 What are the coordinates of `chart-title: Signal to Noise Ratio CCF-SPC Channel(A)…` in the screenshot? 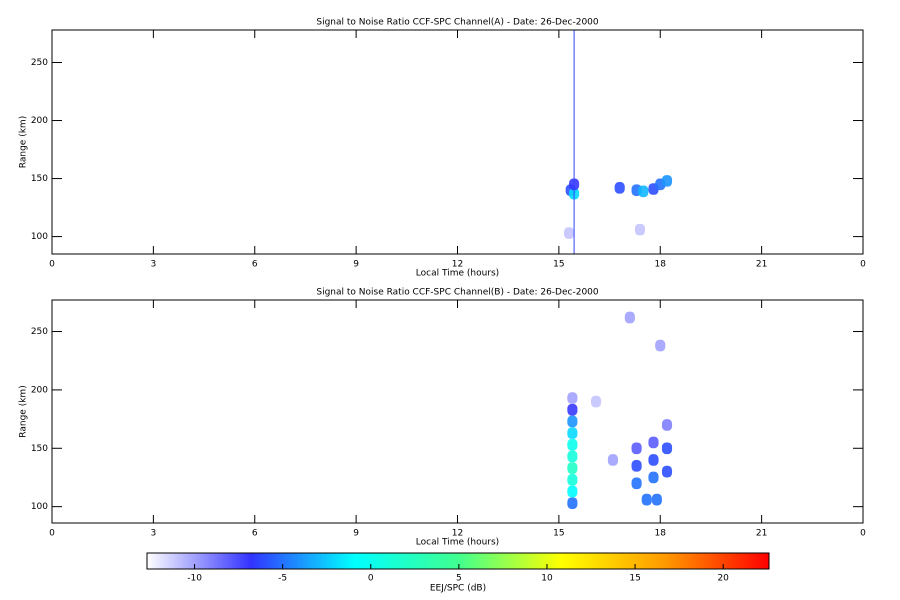 It's located at (457, 23).